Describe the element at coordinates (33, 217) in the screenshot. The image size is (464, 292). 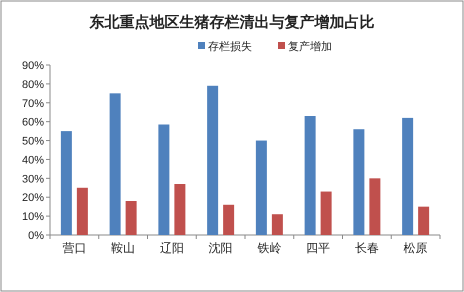
I see `y-tick-label: 10%` at that location.